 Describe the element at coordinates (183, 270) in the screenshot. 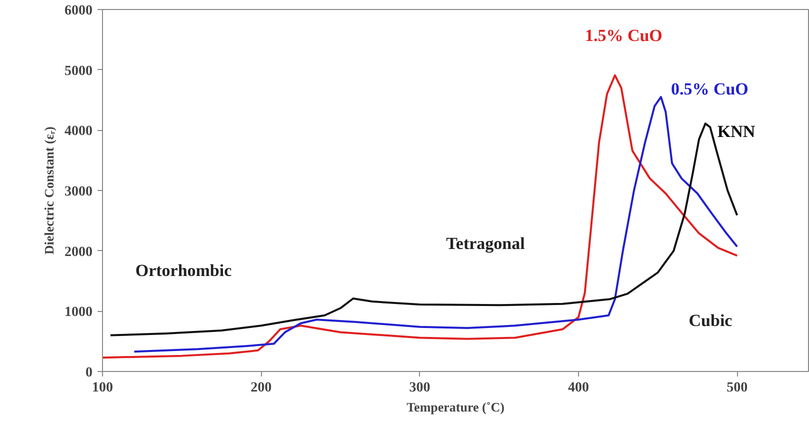

I see `annotation: Ortorhombic` at that location.